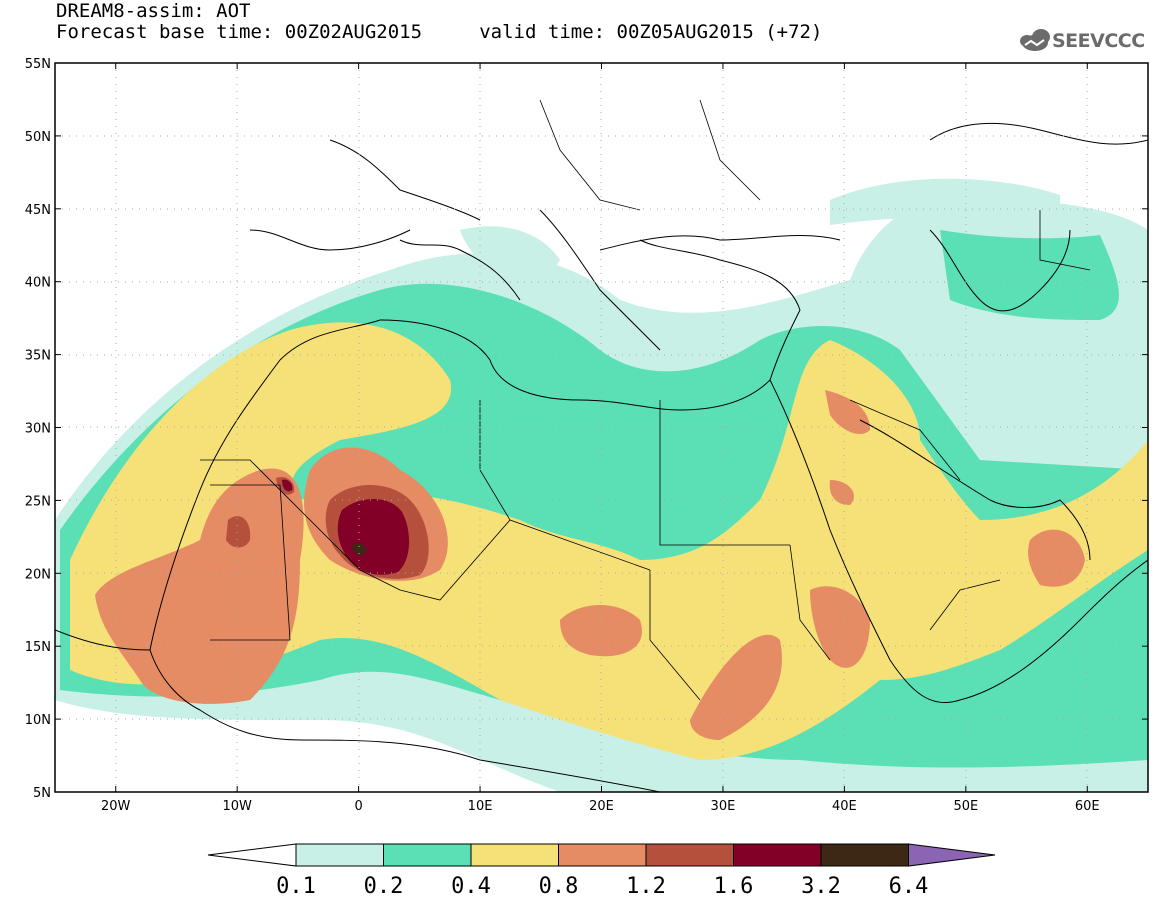 Image resolution: width=1165 pixels, height=905 pixels. Describe the element at coordinates (601, 806) in the screenshot. I see `lon-tick-label: 20E` at that location.